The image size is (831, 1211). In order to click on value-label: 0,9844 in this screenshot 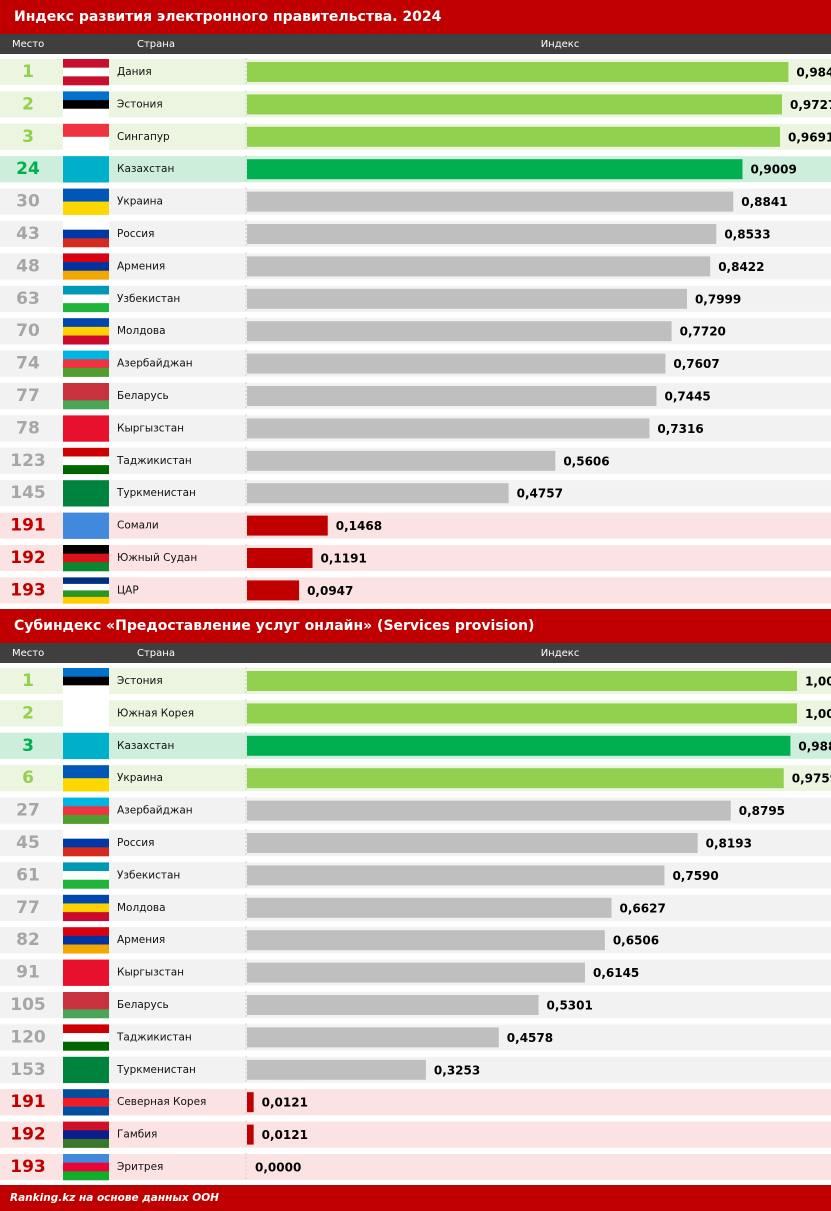, I will do `click(813, 73)`.